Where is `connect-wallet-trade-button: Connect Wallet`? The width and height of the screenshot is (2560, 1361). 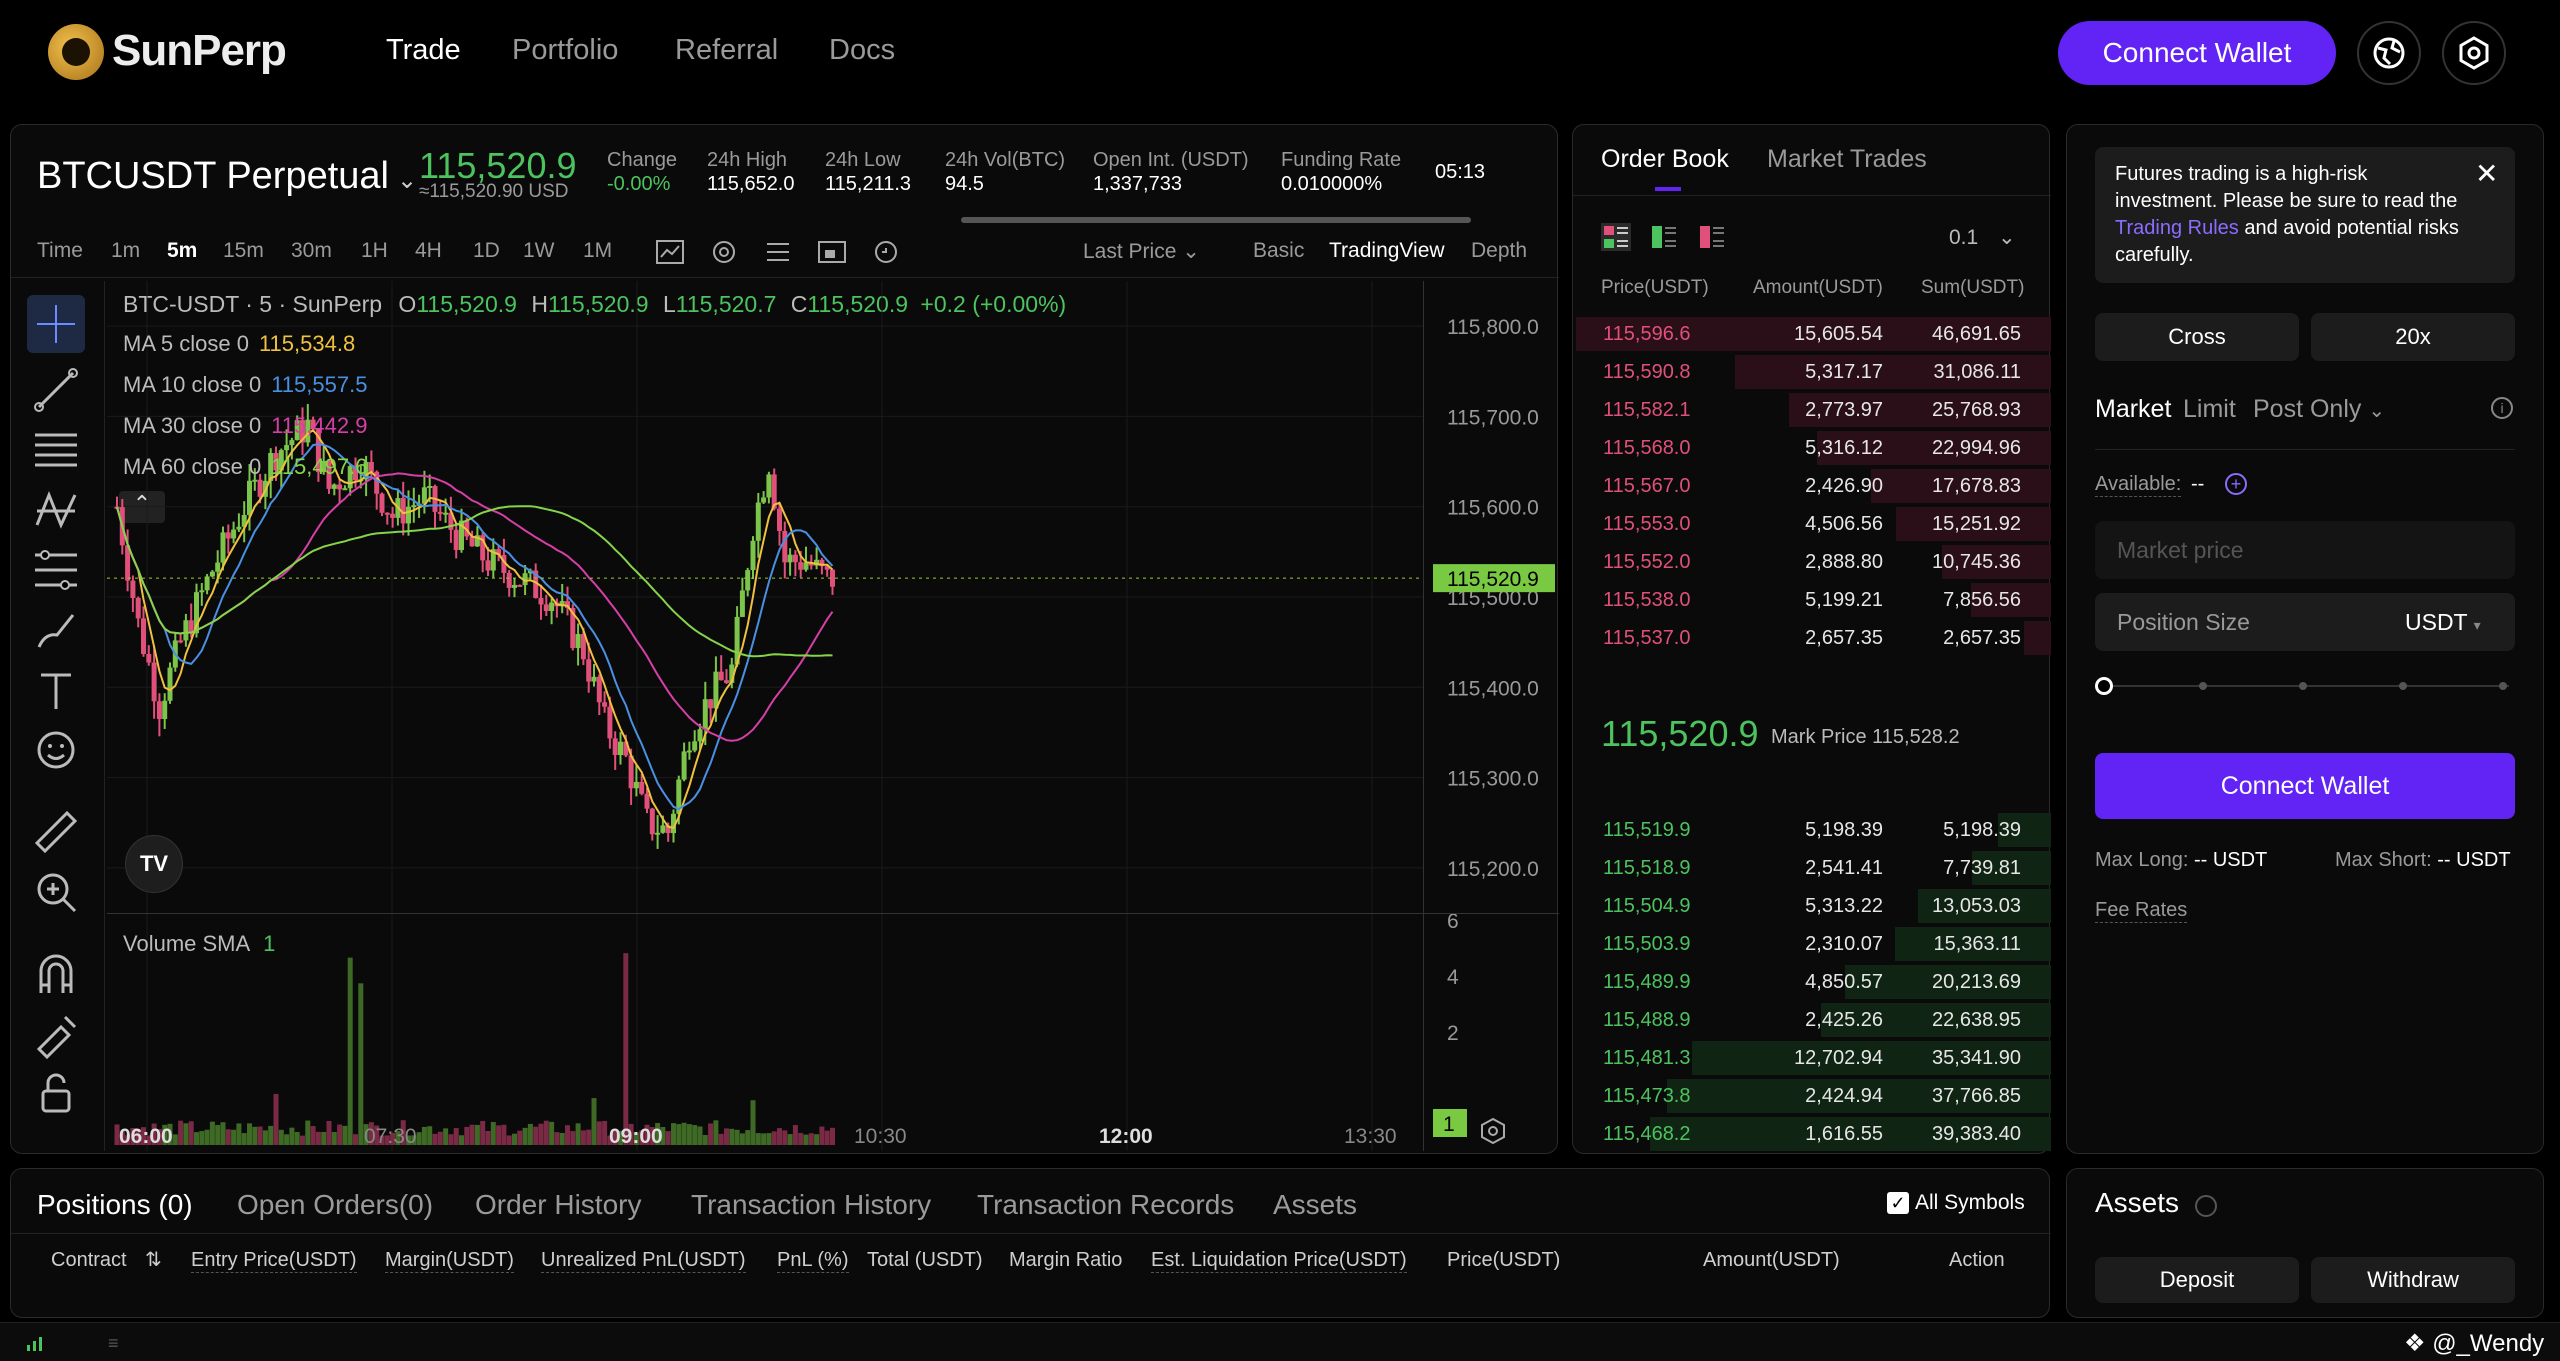
connect-wallet-trade-button: Connect Wallet is located at coordinates (2305, 786).